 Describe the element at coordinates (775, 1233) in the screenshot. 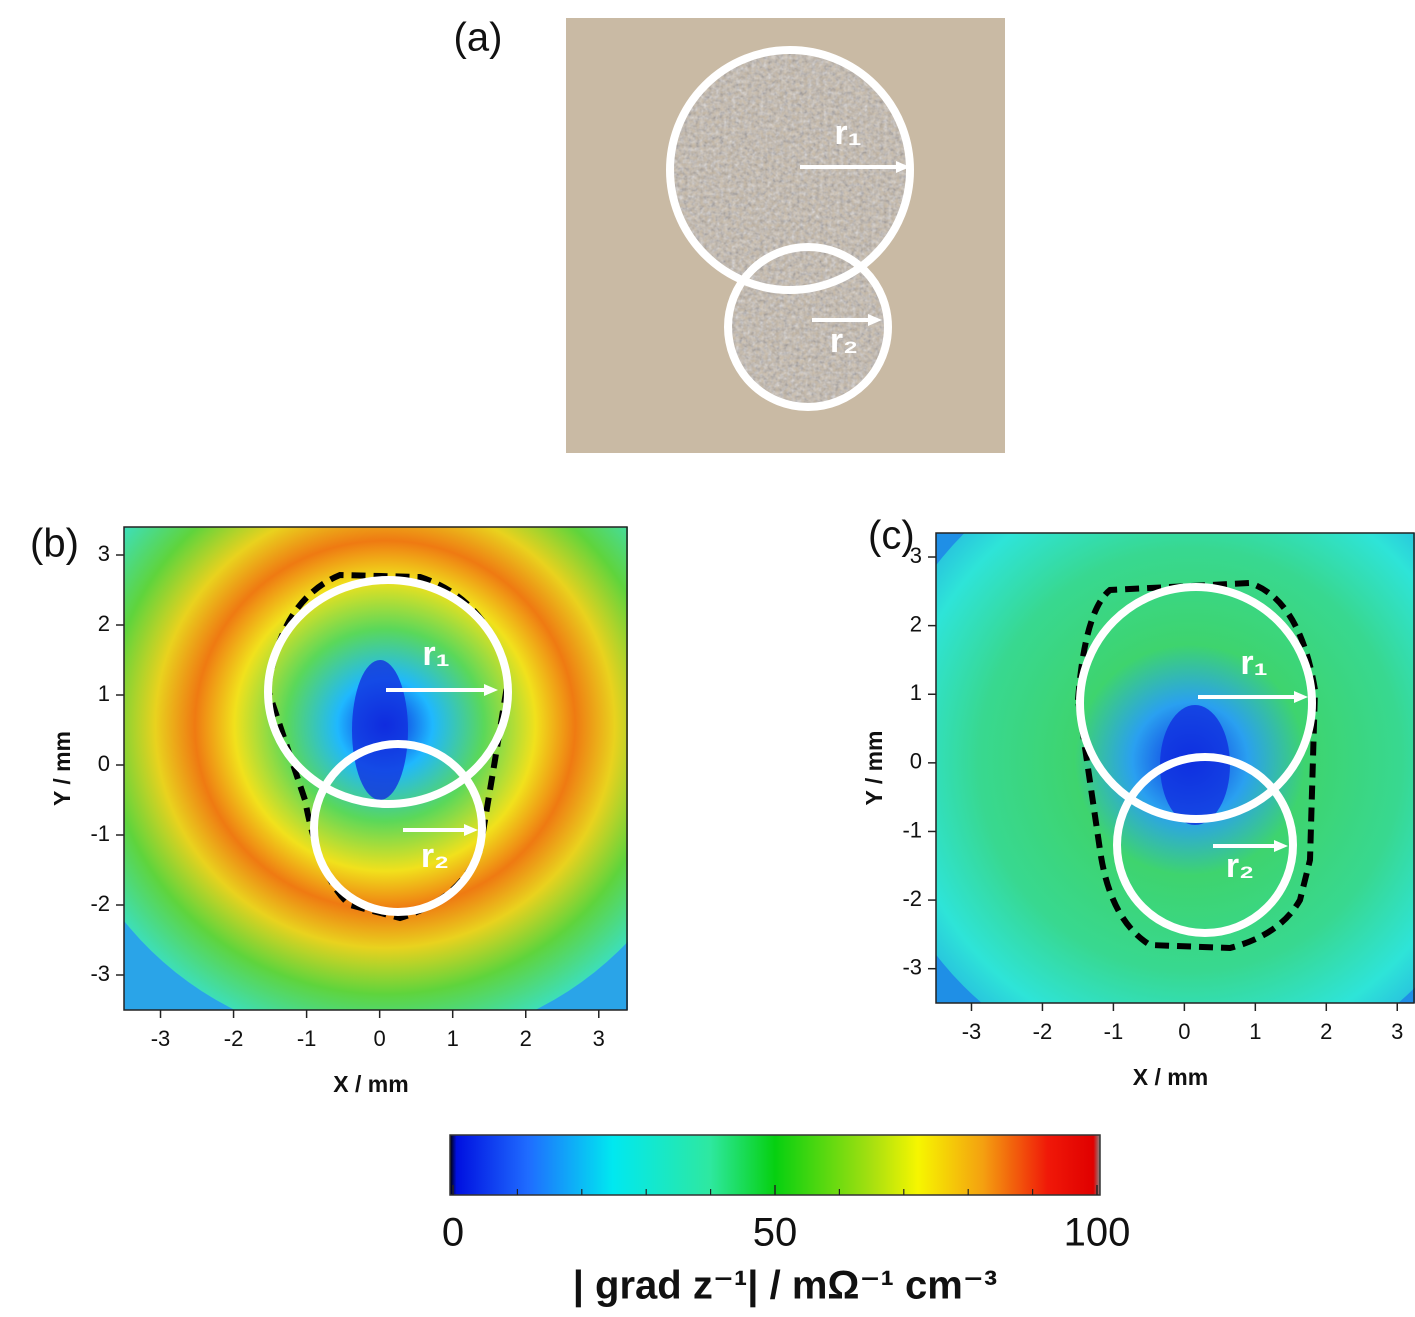

I see `colorbar-tick-label: 50` at that location.